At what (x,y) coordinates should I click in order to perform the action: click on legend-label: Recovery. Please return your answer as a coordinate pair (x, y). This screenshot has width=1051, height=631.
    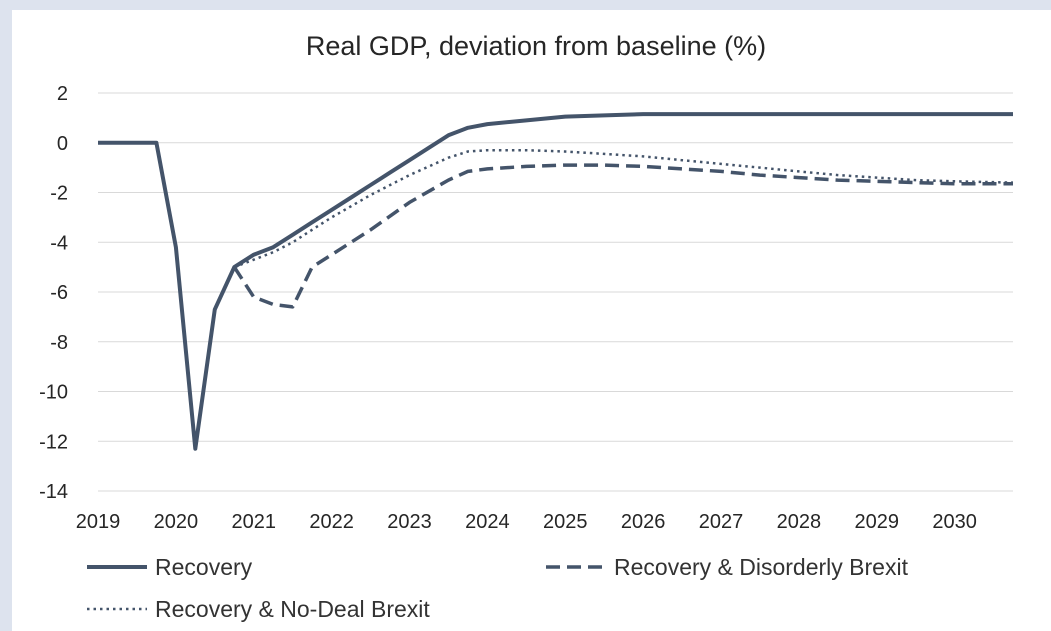
    Looking at the image, I should click on (204, 567).